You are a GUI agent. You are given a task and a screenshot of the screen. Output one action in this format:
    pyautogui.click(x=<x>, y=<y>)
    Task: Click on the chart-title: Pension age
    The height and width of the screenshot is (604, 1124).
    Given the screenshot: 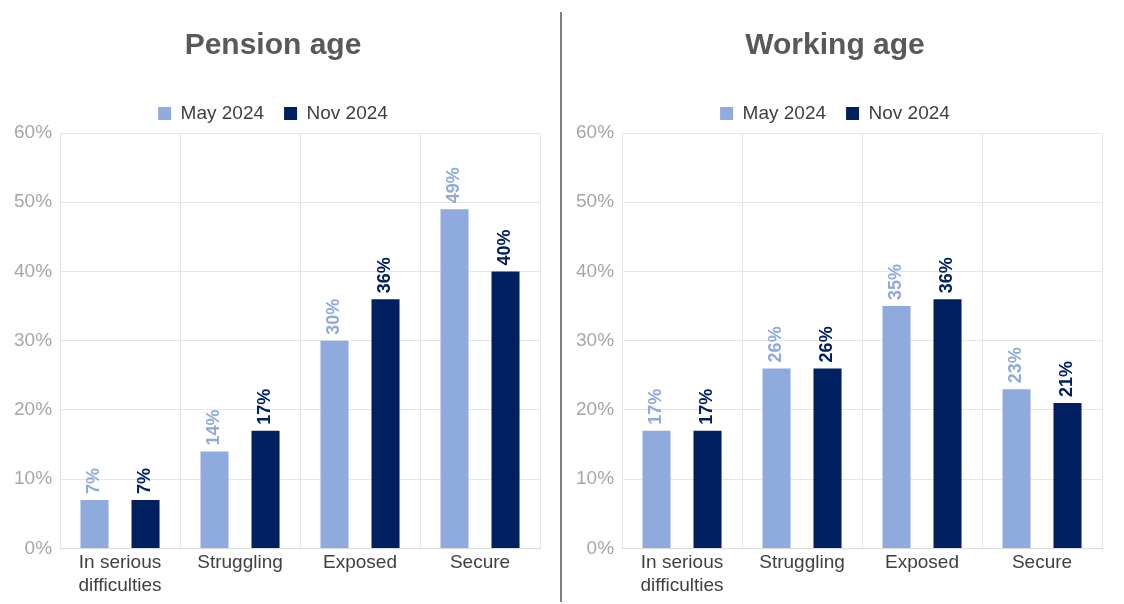 What is the action you would take?
    pyautogui.click(x=273, y=44)
    